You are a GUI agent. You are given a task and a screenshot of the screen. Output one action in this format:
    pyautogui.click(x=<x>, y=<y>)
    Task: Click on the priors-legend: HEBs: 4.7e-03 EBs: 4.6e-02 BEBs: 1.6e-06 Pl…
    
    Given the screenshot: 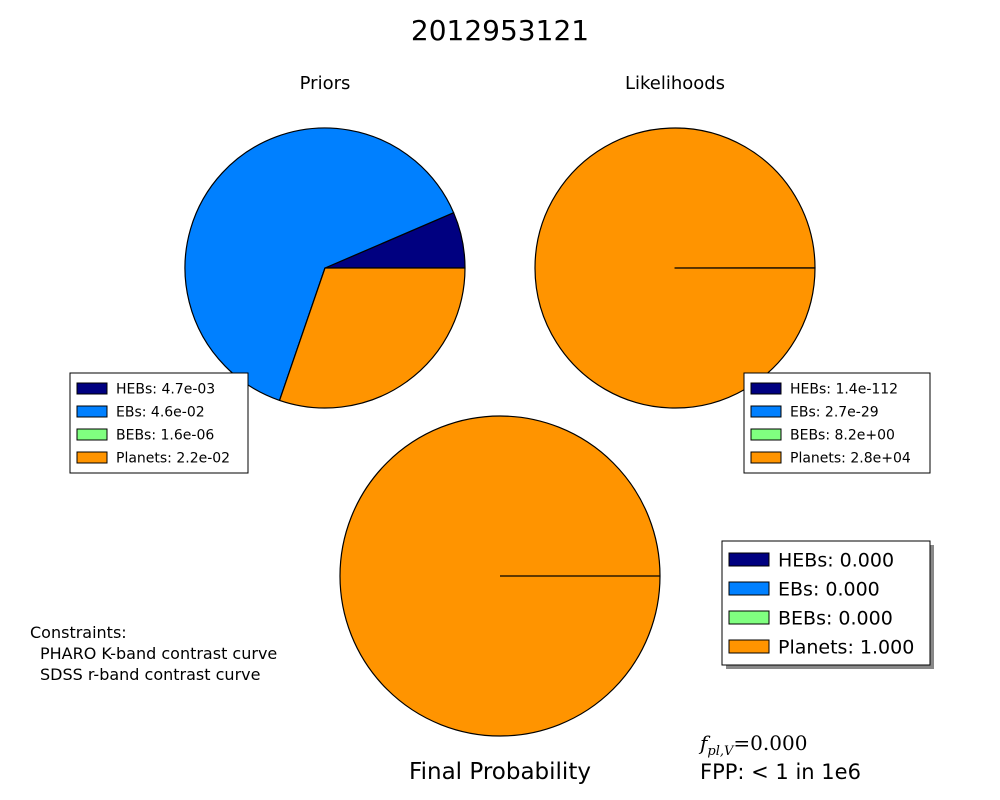 What is the action you would take?
    pyautogui.click(x=159, y=423)
    